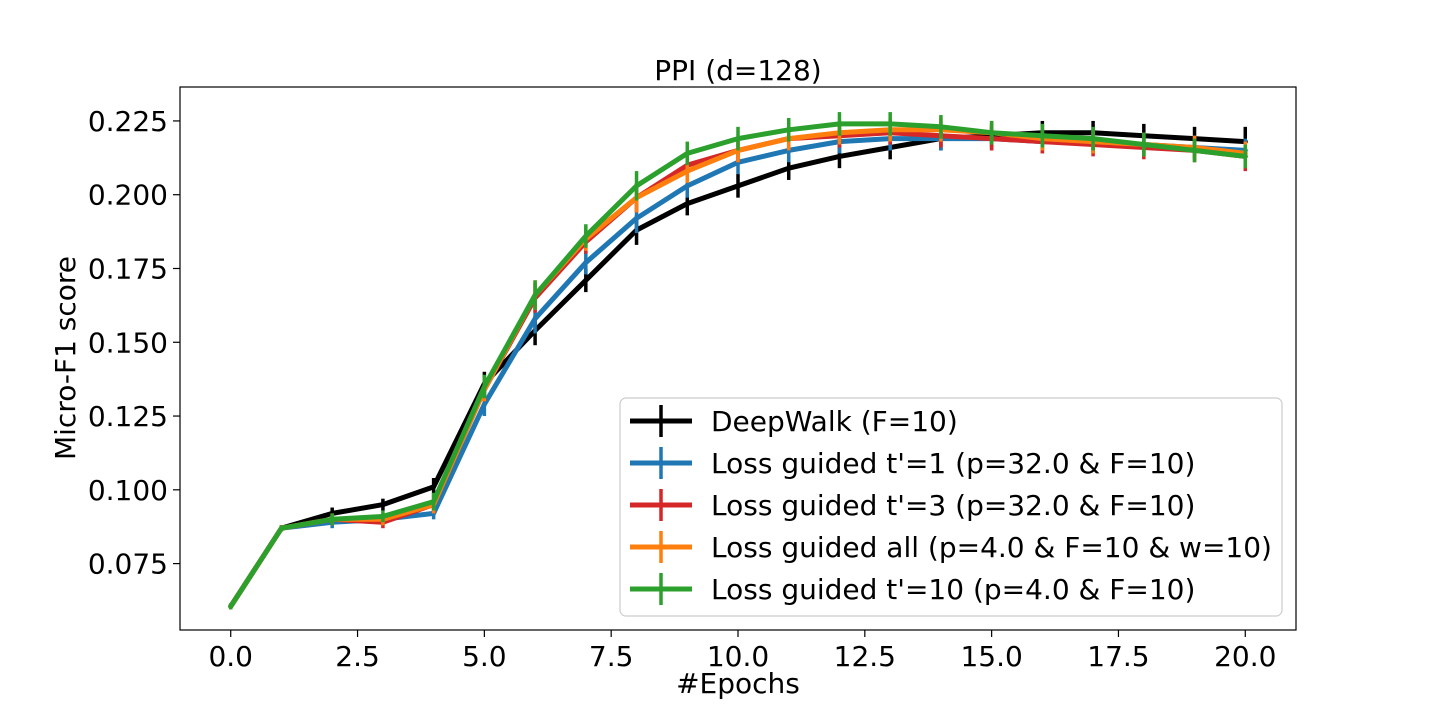  I want to click on y-tick-label: 0.225, so click(128, 121).